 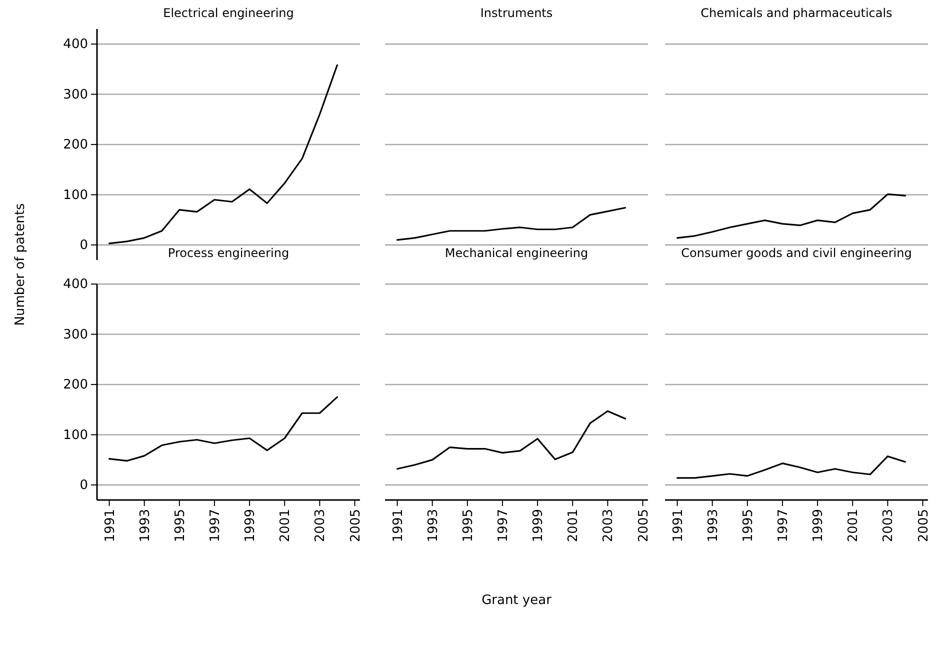 I want to click on chart-title: Chemicals and pharmaceuticals, so click(x=796, y=13).